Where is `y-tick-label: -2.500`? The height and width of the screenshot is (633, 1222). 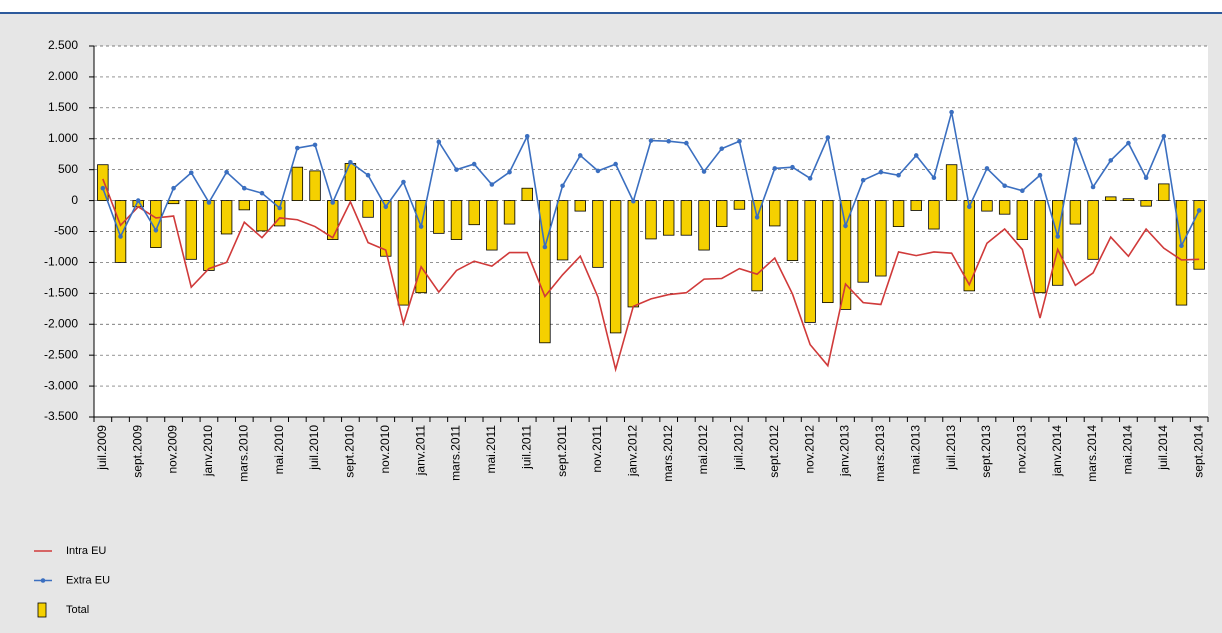
y-tick-label: -2.500 is located at coordinates (61, 354).